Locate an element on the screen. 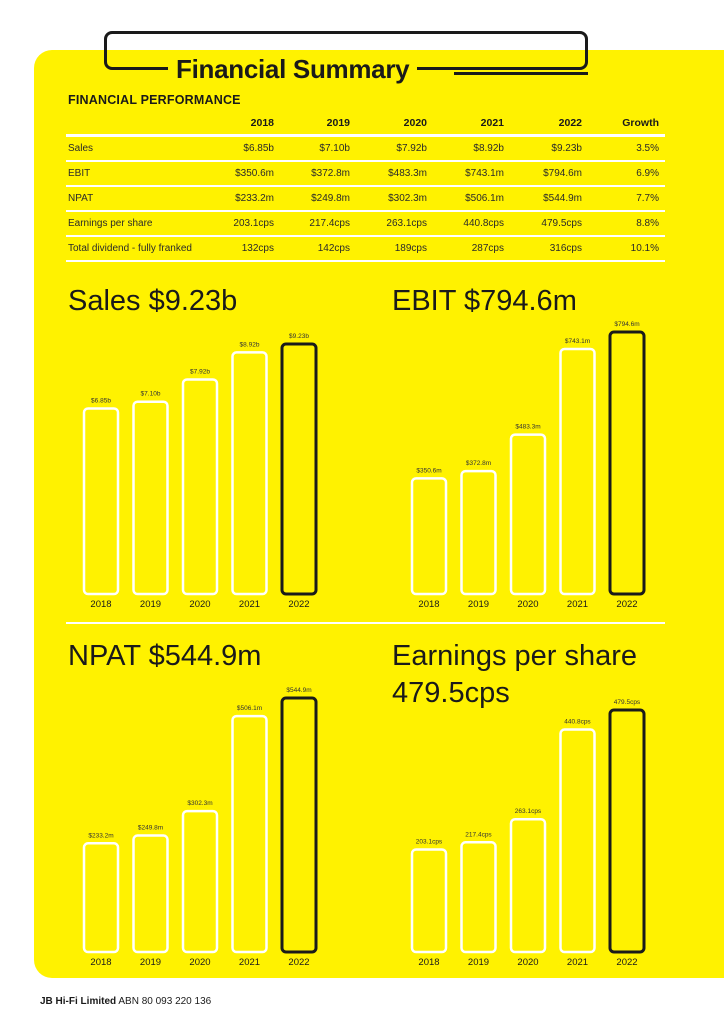 The image size is (724, 1024). table-cell: 440.8cps is located at coordinates (471, 224).